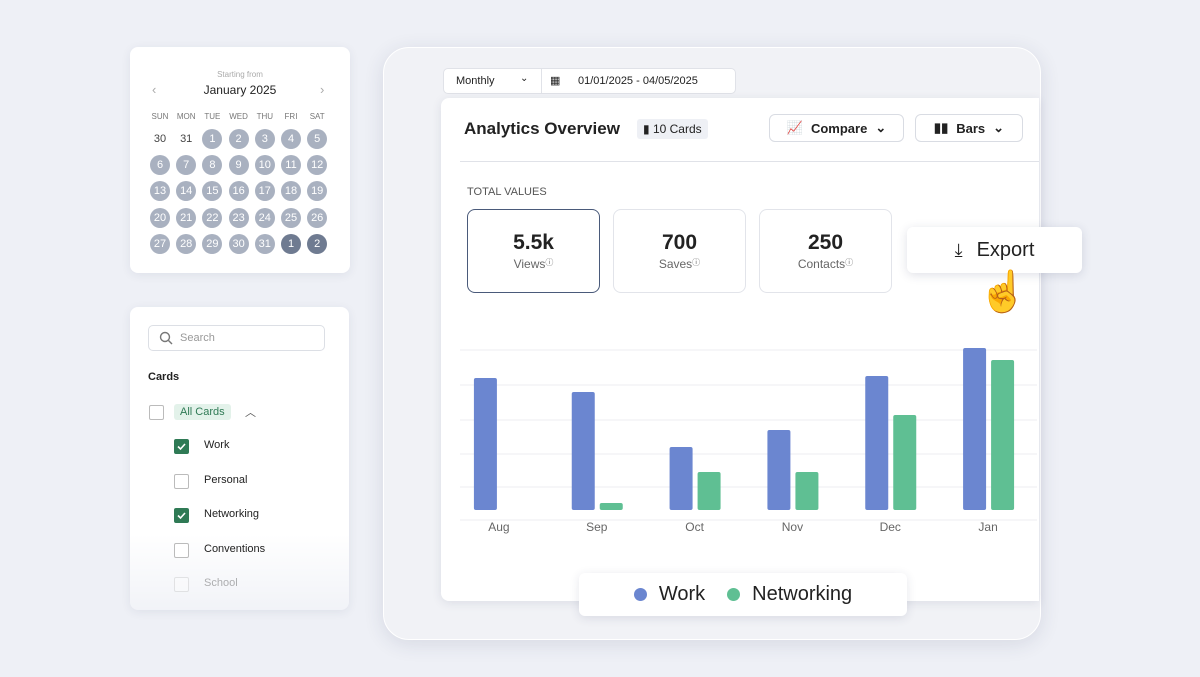 The height and width of the screenshot is (677, 1200). Describe the element at coordinates (238, 191) in the screenshot. I see `day: 16` at that location.